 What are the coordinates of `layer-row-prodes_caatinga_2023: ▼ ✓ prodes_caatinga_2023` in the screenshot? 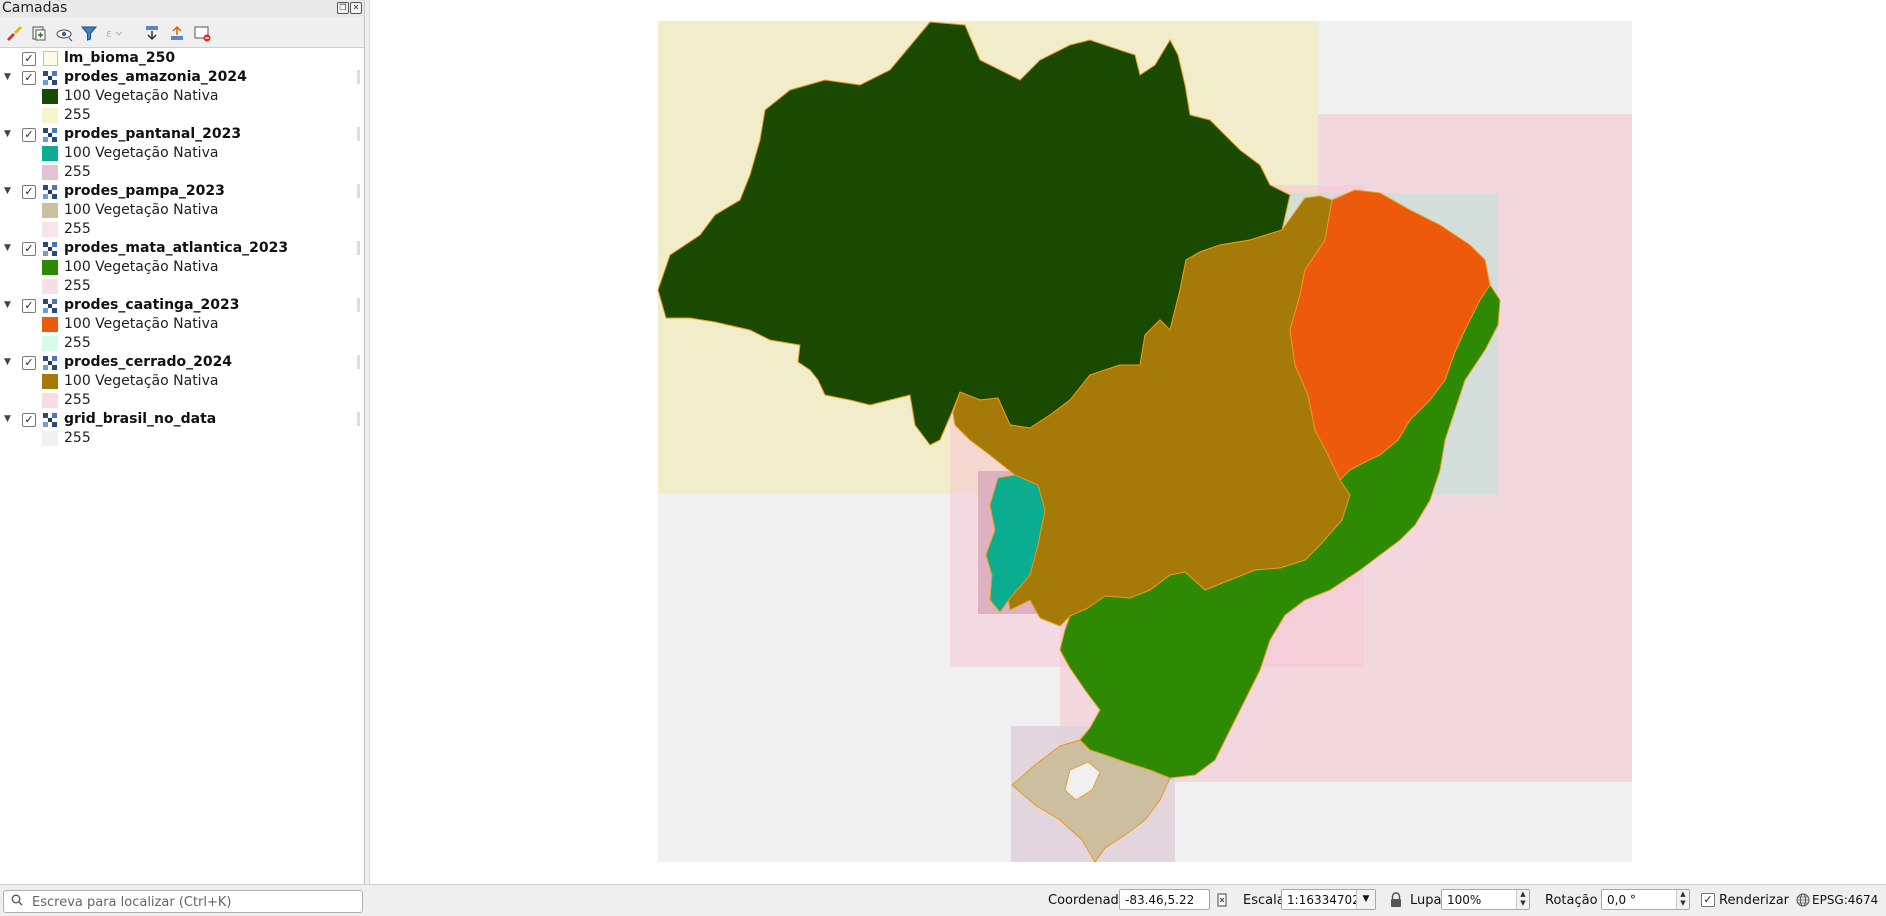 It's located at (182, 305).